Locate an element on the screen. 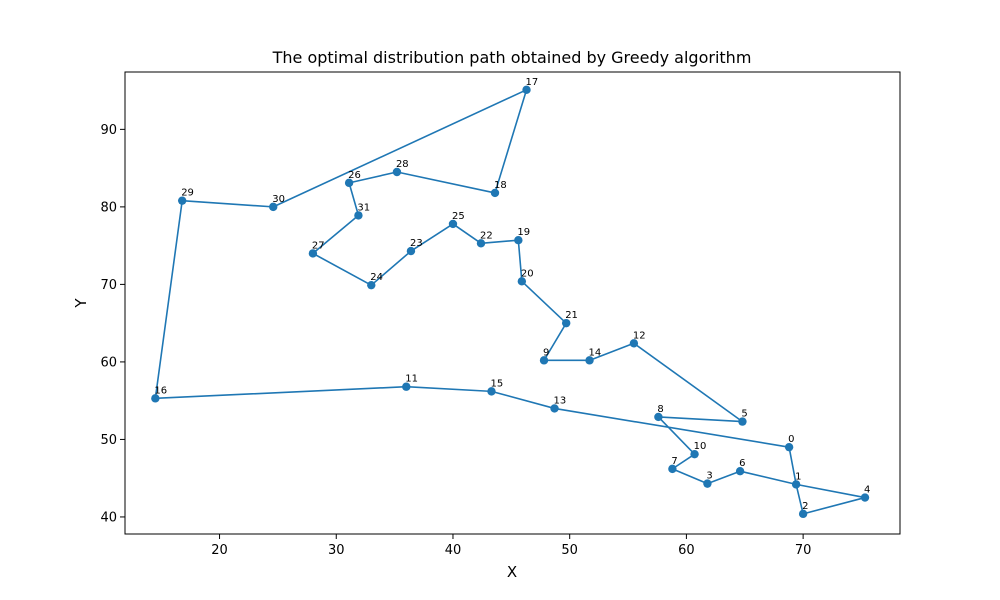 This screenshot has width=1000, height=600. y-axis-label: Y is located at coordinates (81, 303).